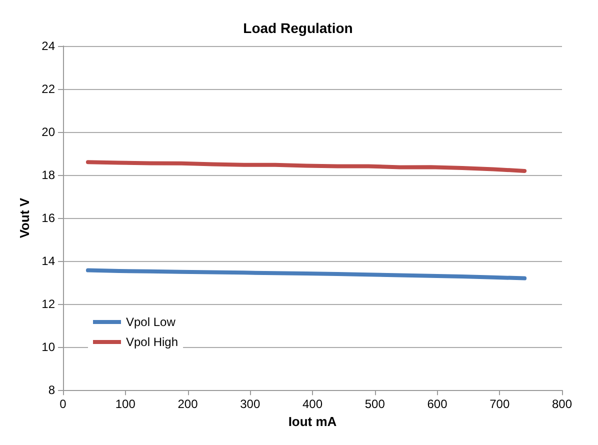 This screenshot has width=598, height=445. What do you see at coordinates (49, 347) in the screenshot?
I see `y-tick-label: 10` at bounding box center [49, 347].